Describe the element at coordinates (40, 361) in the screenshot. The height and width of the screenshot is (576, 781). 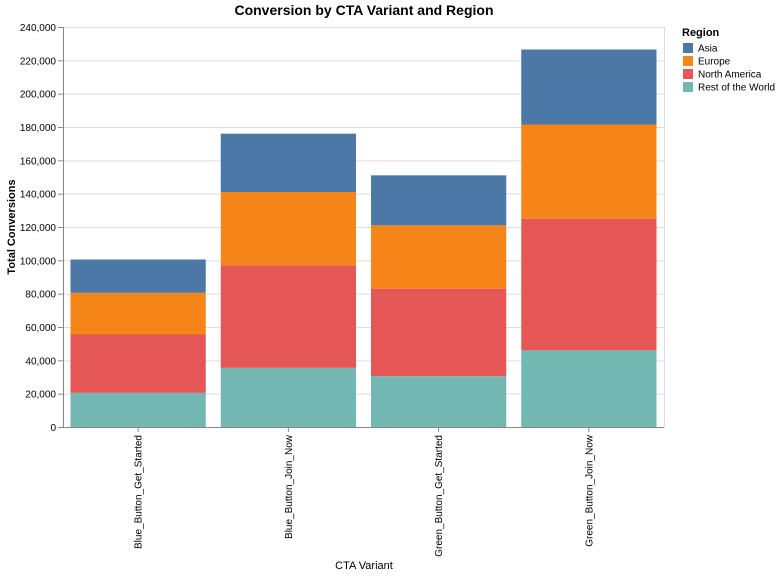
I see `y-tick-label: 40,000` at that location.